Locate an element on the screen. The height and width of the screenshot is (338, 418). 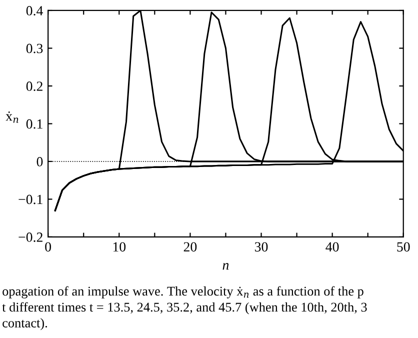
y-tick-label: −0.1 is located at coordinates (30, 199).